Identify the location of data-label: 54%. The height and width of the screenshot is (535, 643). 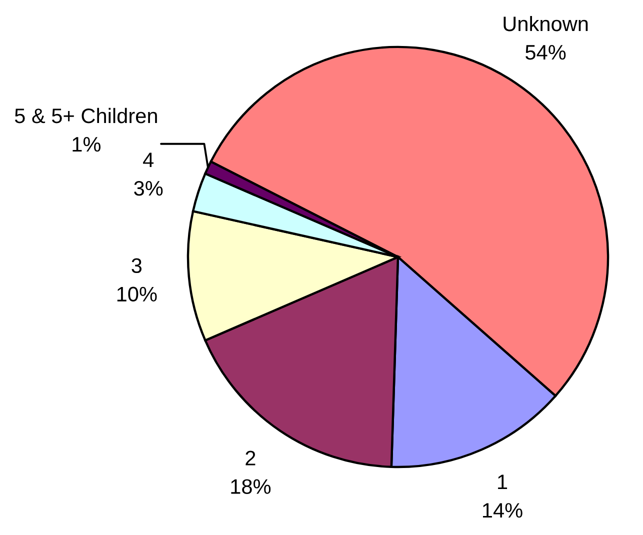
(546, 52).